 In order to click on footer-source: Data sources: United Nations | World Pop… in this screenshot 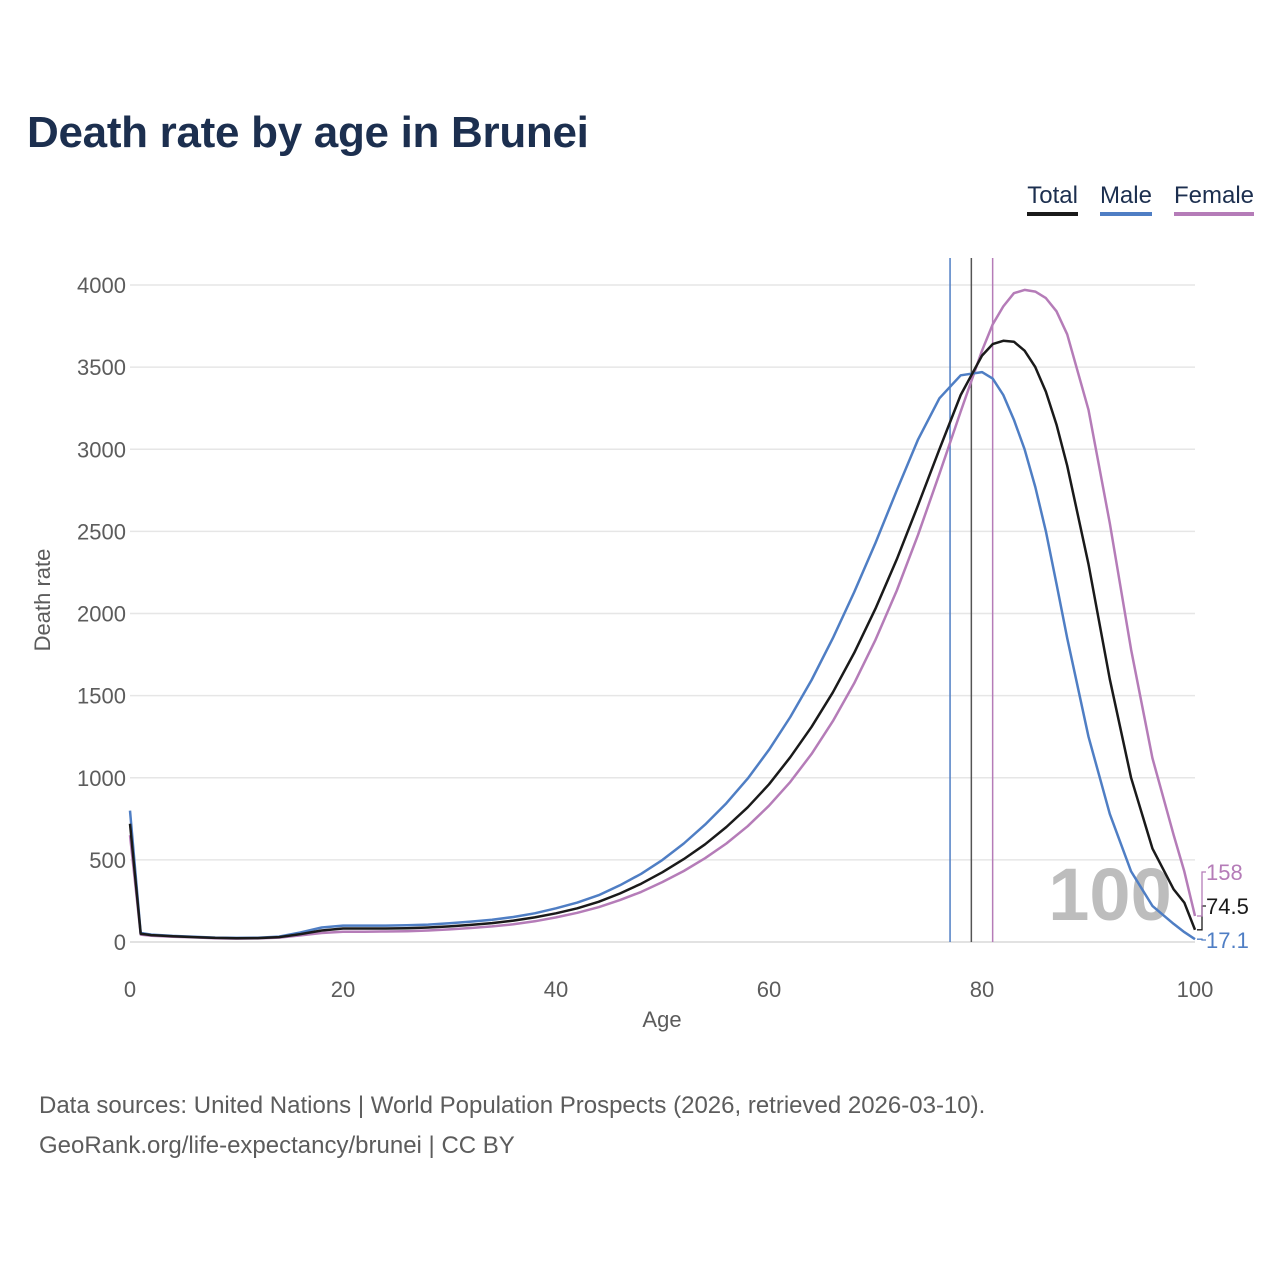, I will do `click(512, 1105)`.